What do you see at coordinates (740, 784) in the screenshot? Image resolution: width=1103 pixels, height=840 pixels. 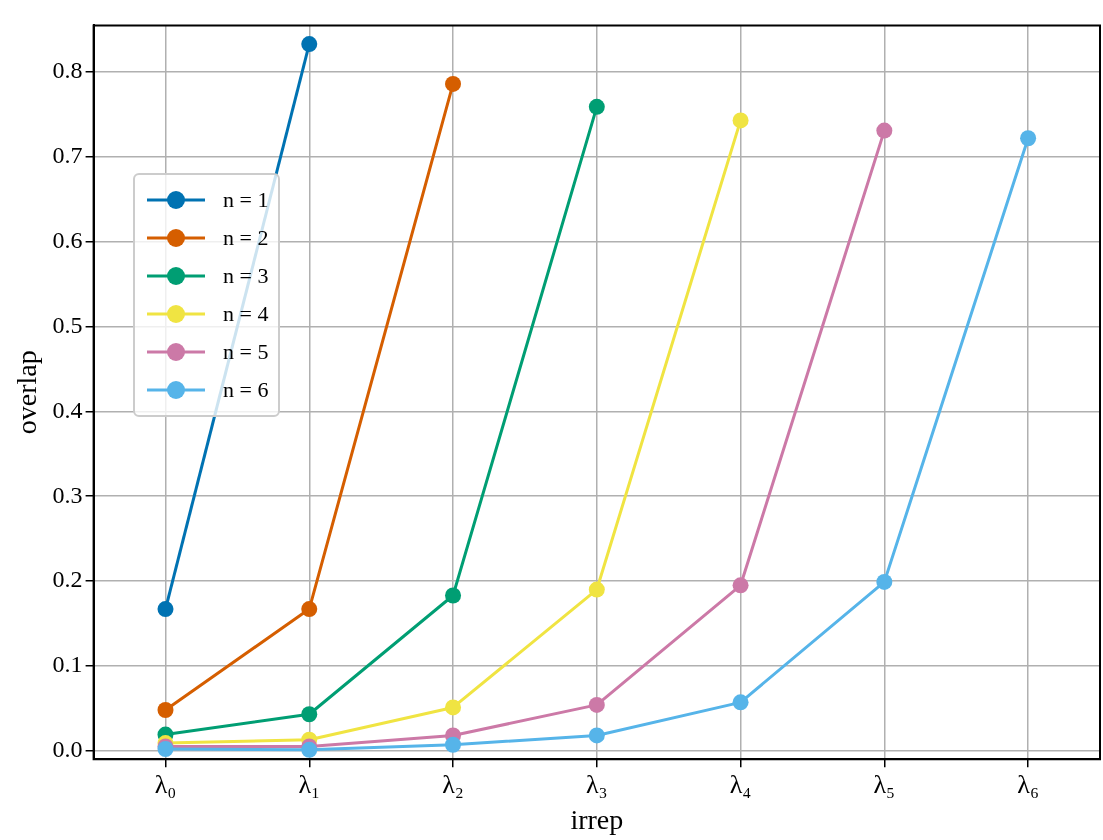 I see `x-tick-label: λ₄` at bounding box center [740, 784].